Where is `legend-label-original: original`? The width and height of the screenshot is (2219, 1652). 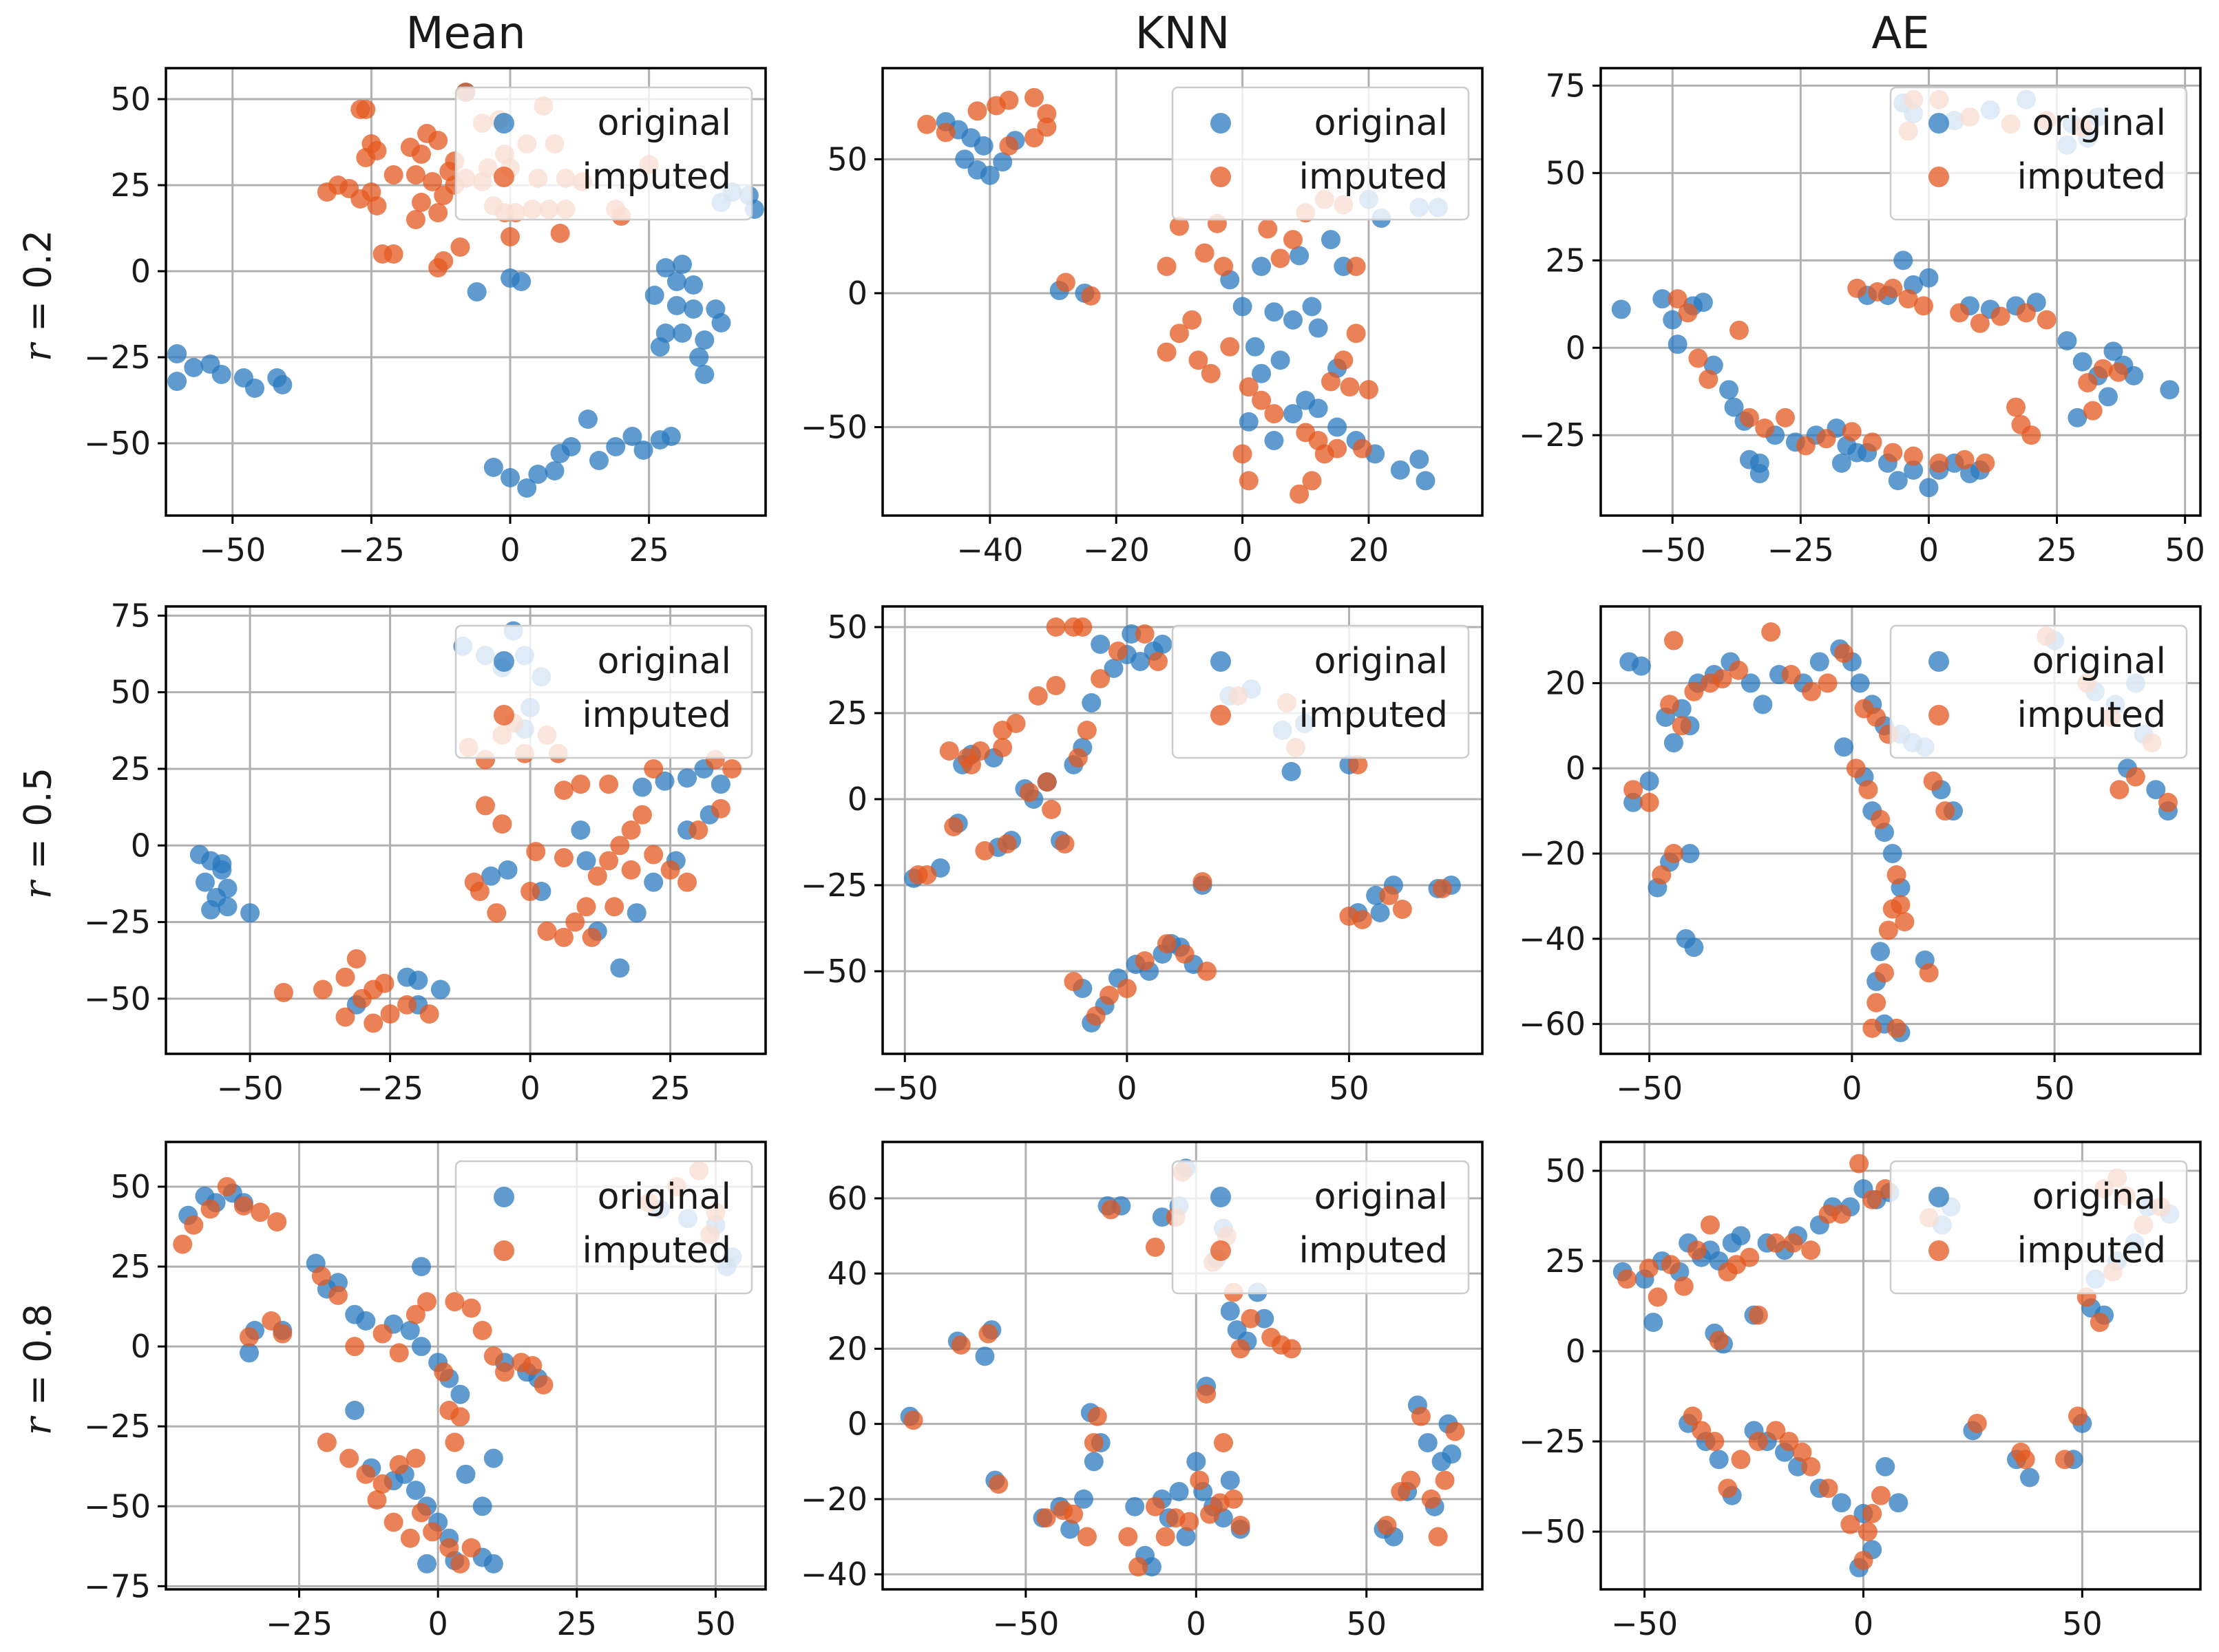 legend-label-original: original is located at coordinates (664, 662).